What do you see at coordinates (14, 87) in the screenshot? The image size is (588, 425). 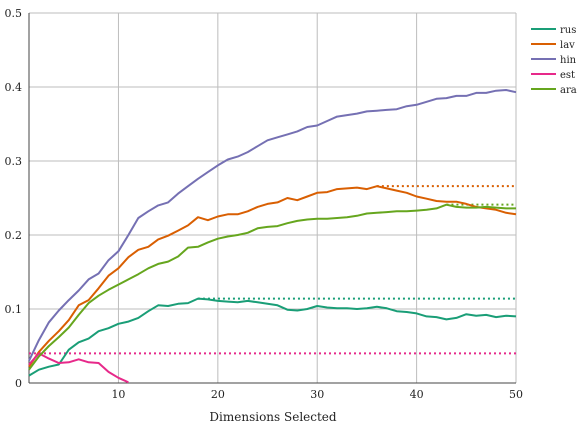 I see `y-tick-label: 0.4` at bounding box center [14, 87].